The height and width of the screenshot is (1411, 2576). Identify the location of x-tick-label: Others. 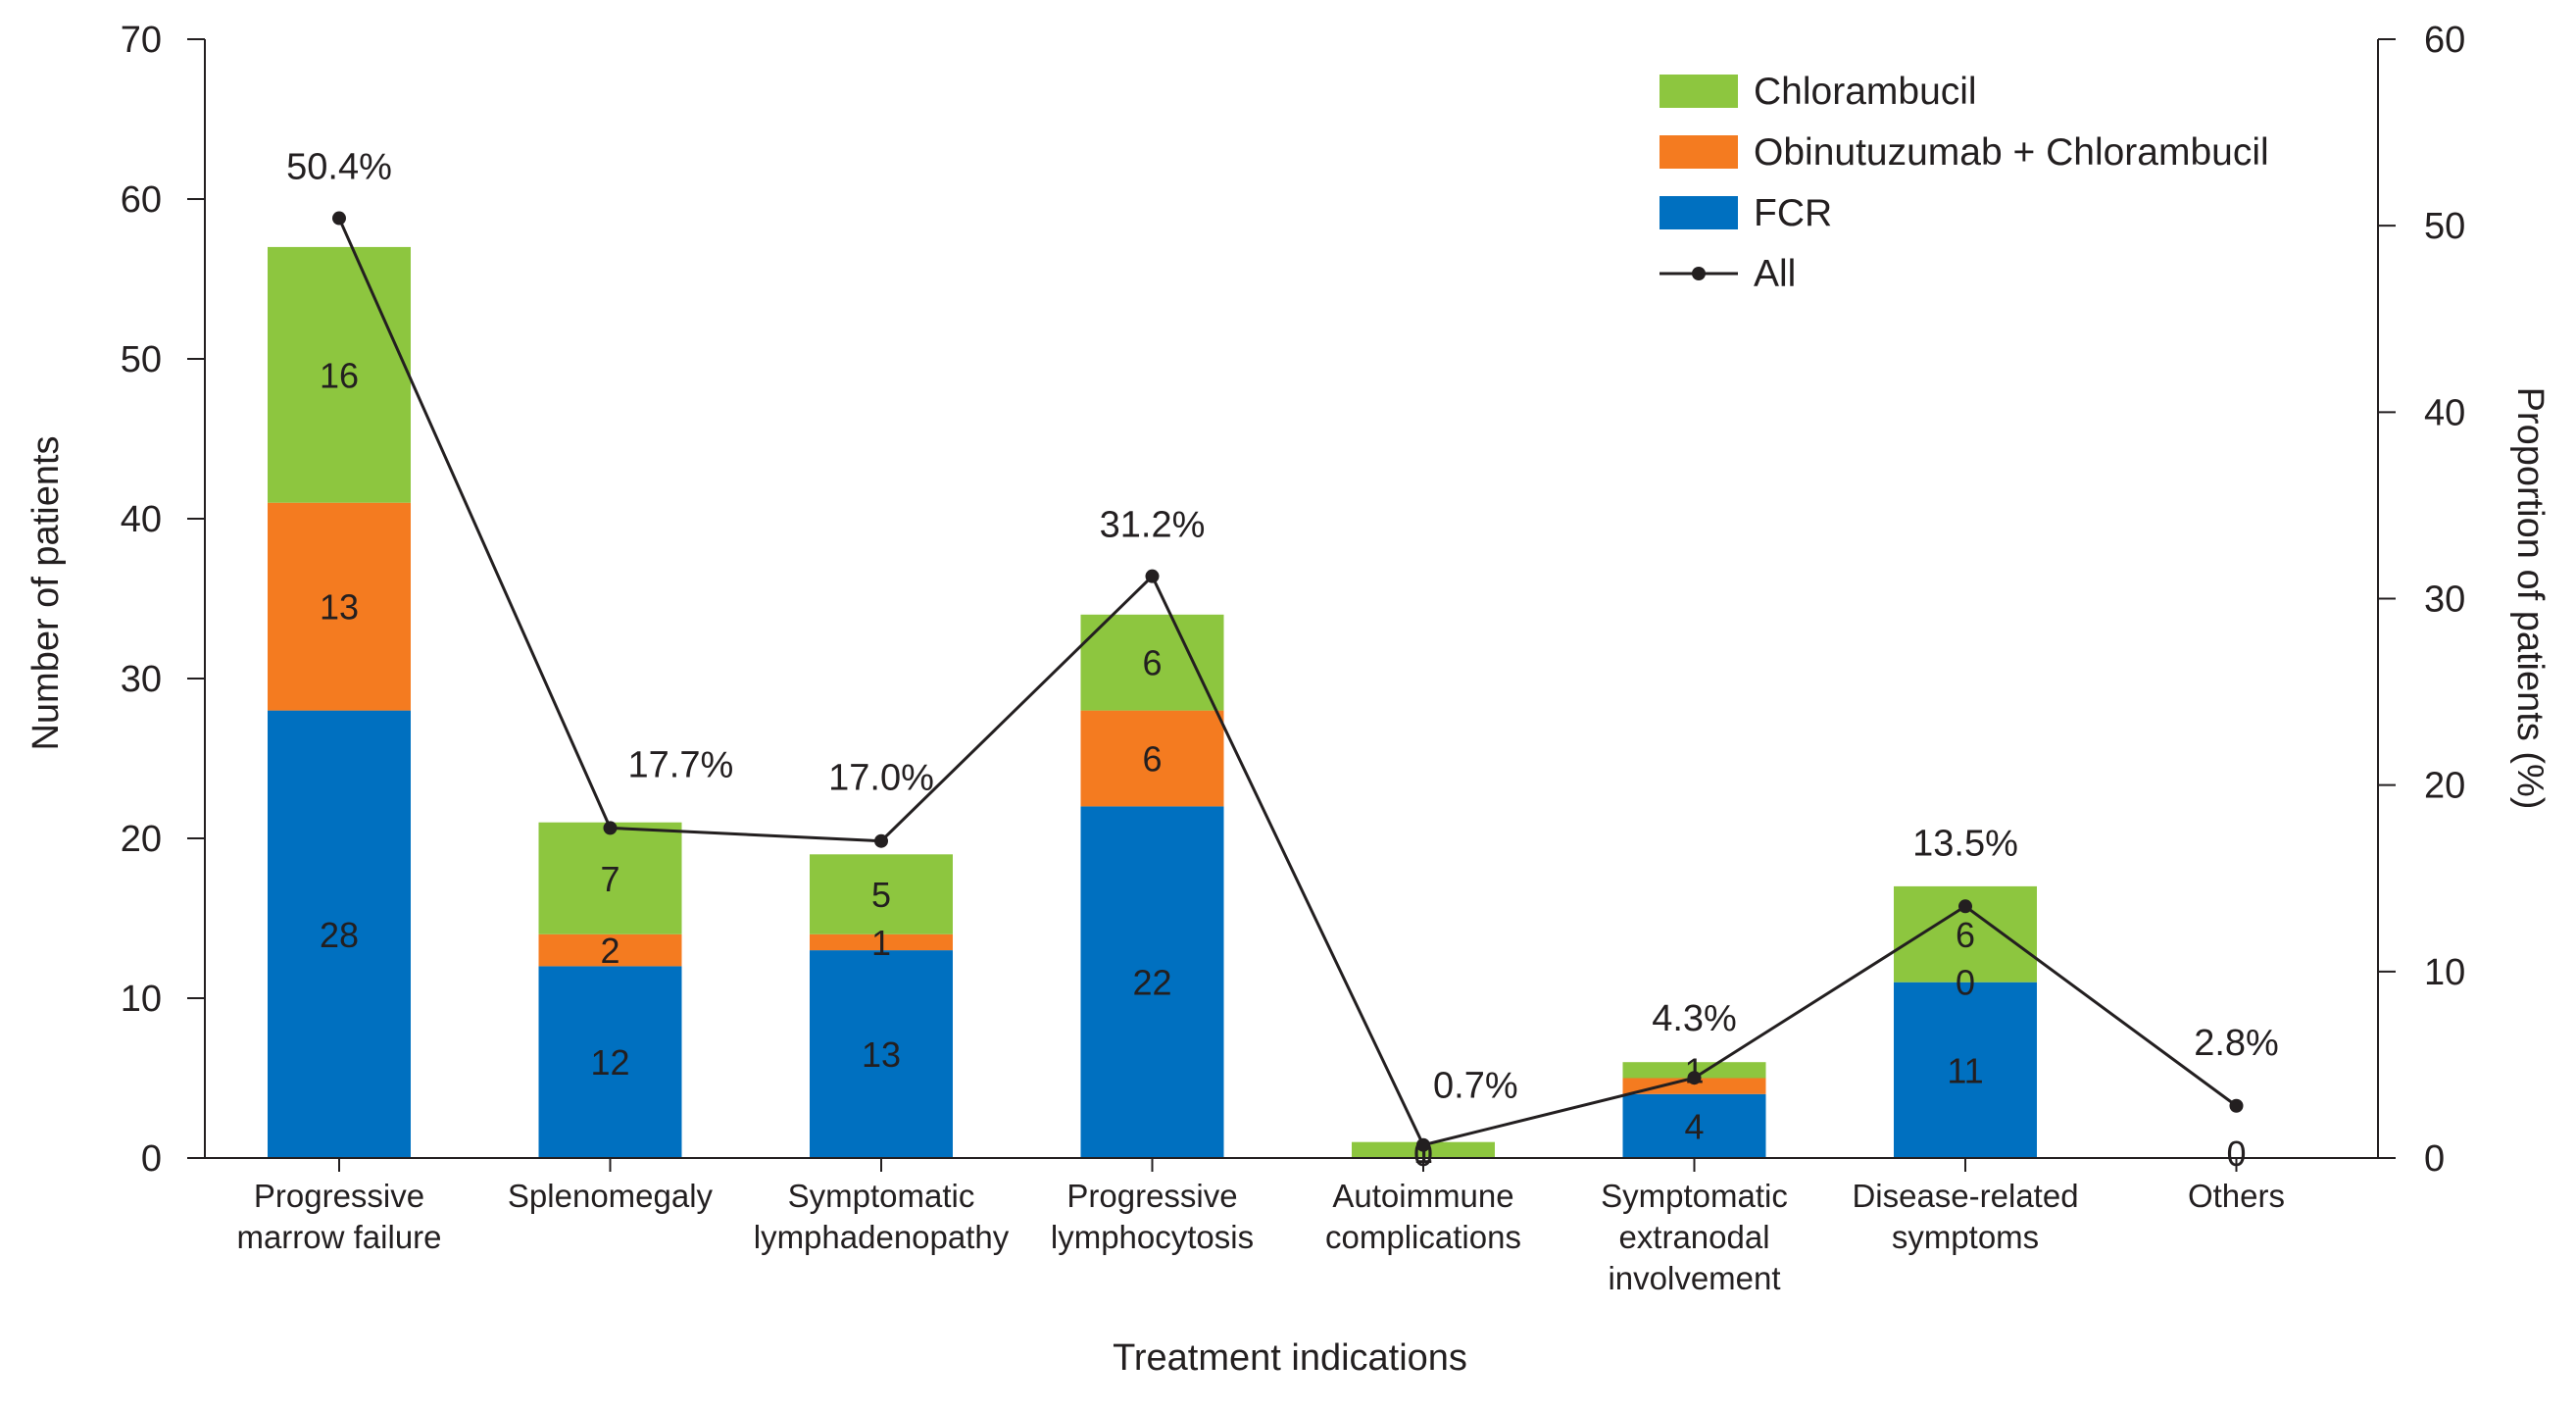
(2236, 1196).